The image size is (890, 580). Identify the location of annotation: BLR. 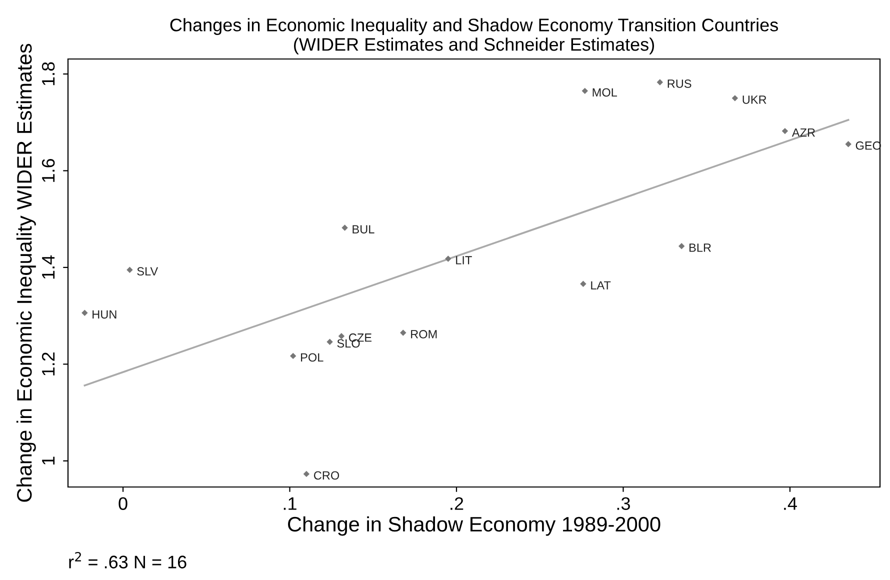
(700, 248).